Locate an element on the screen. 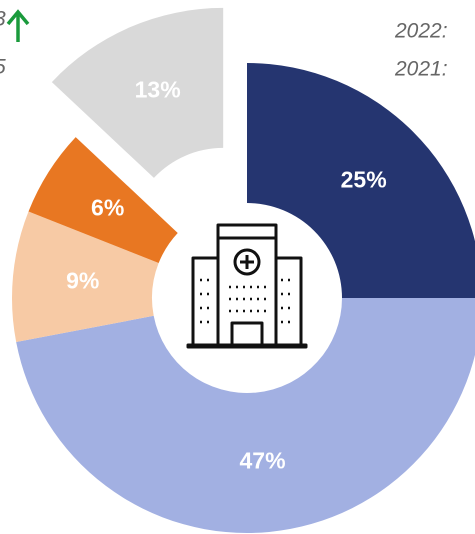 This screenshot has width=475, height=534. annotation: 3 is located at coordinates (3, 19).